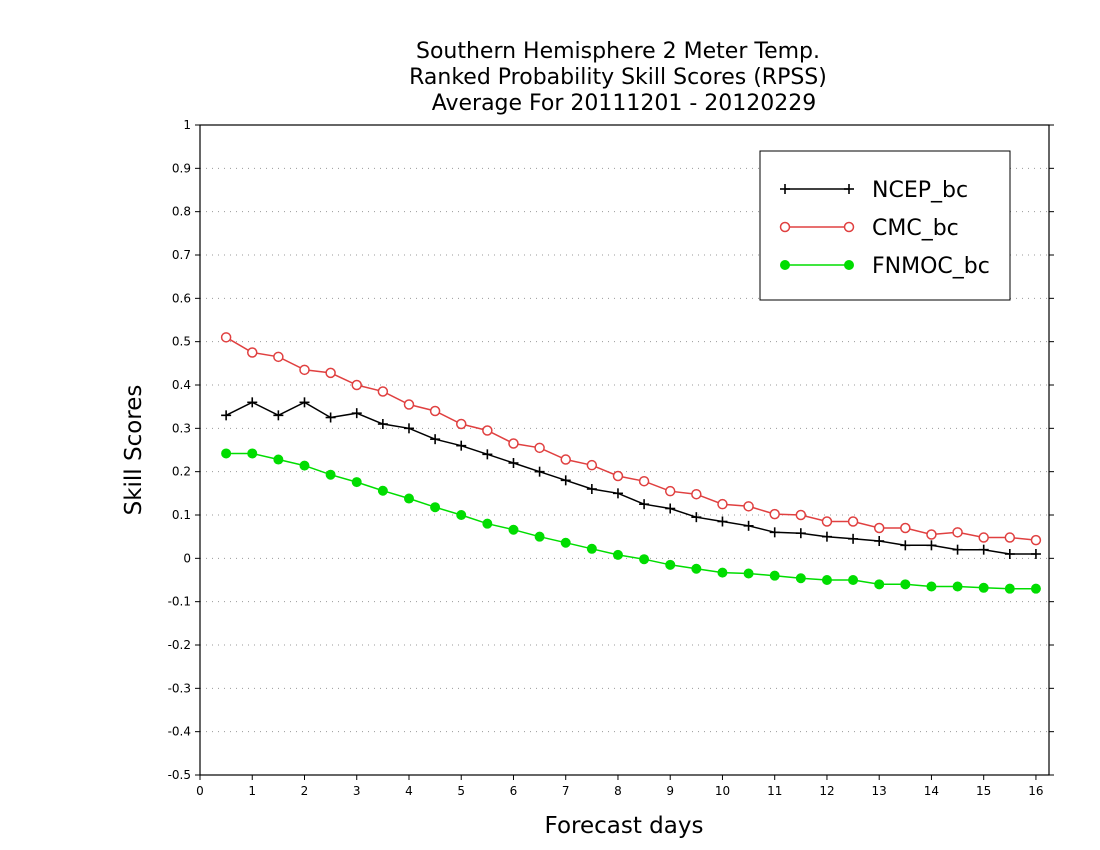 Image resolution: width=1100 pixels, height=850 pixels. Describe the element at coordinates (879, 791) in the screenshot. I see `x-tick-label: 13` at that location.